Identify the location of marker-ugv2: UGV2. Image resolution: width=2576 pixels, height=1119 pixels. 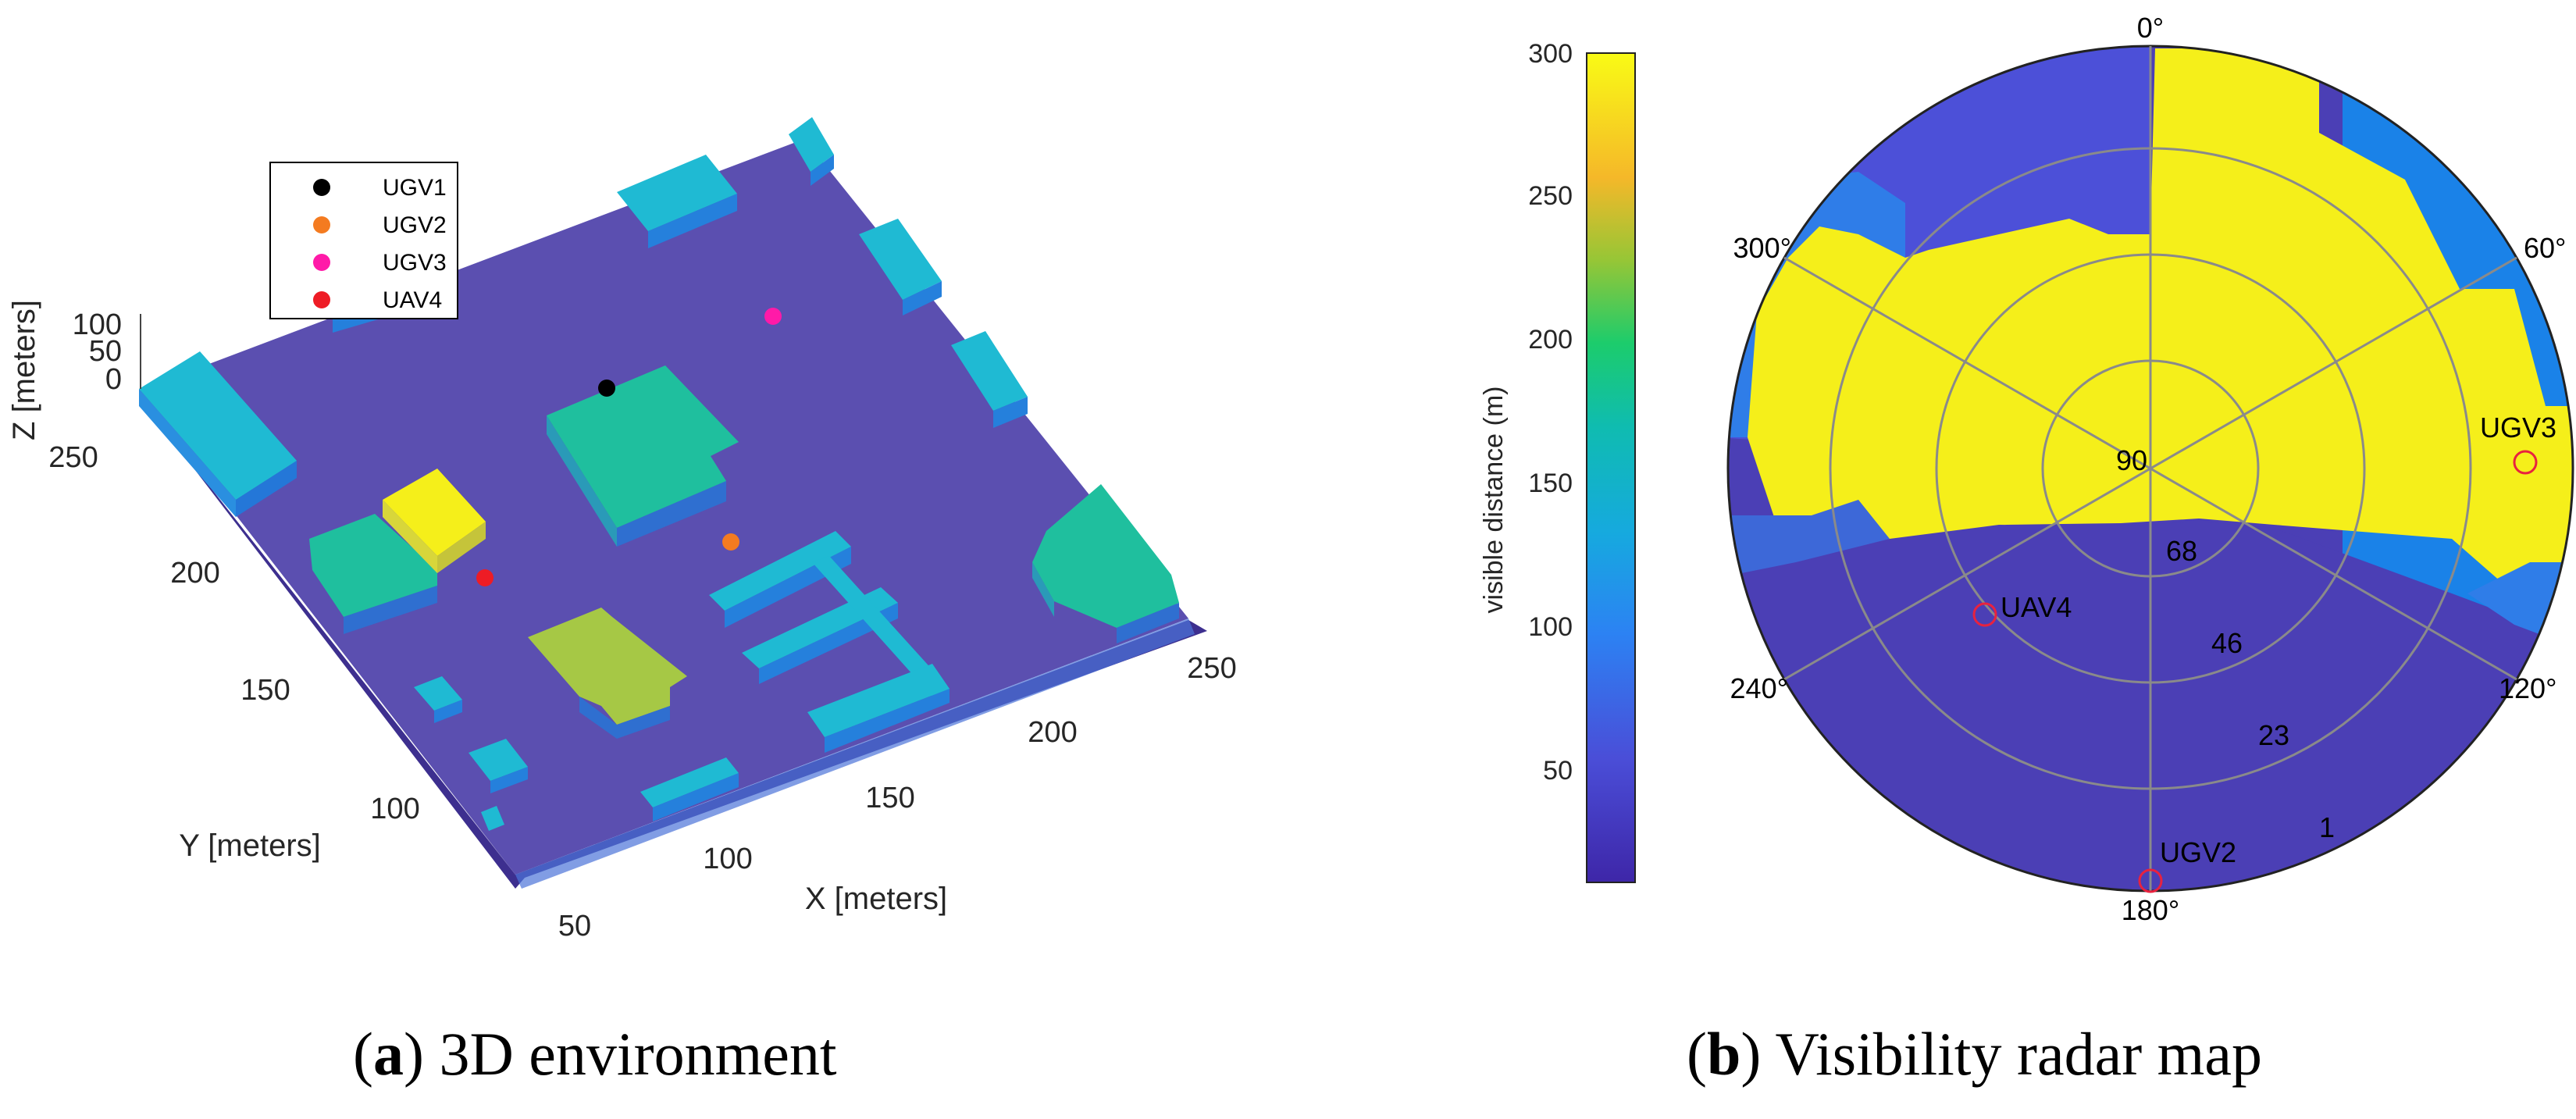
(2187, 864).